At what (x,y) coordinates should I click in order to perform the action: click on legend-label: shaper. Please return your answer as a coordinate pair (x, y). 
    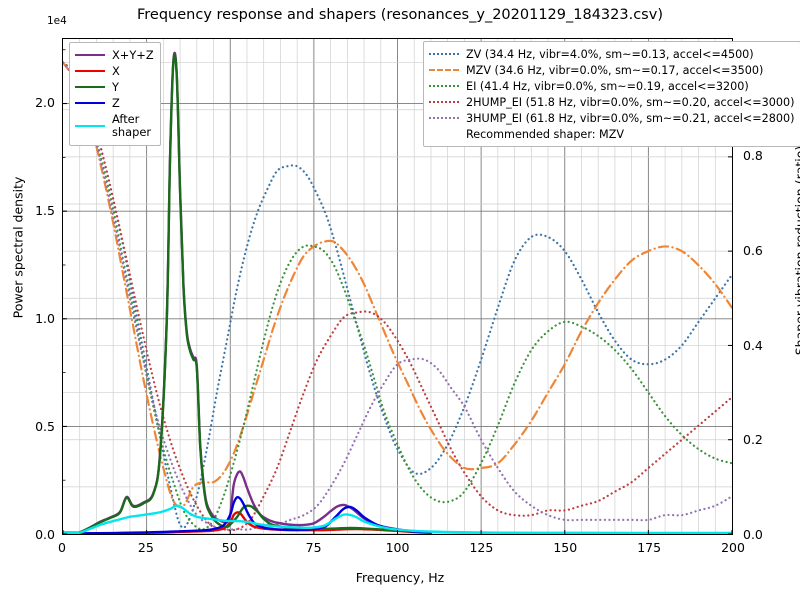
    Looking at the image, I should click on (132, 132).